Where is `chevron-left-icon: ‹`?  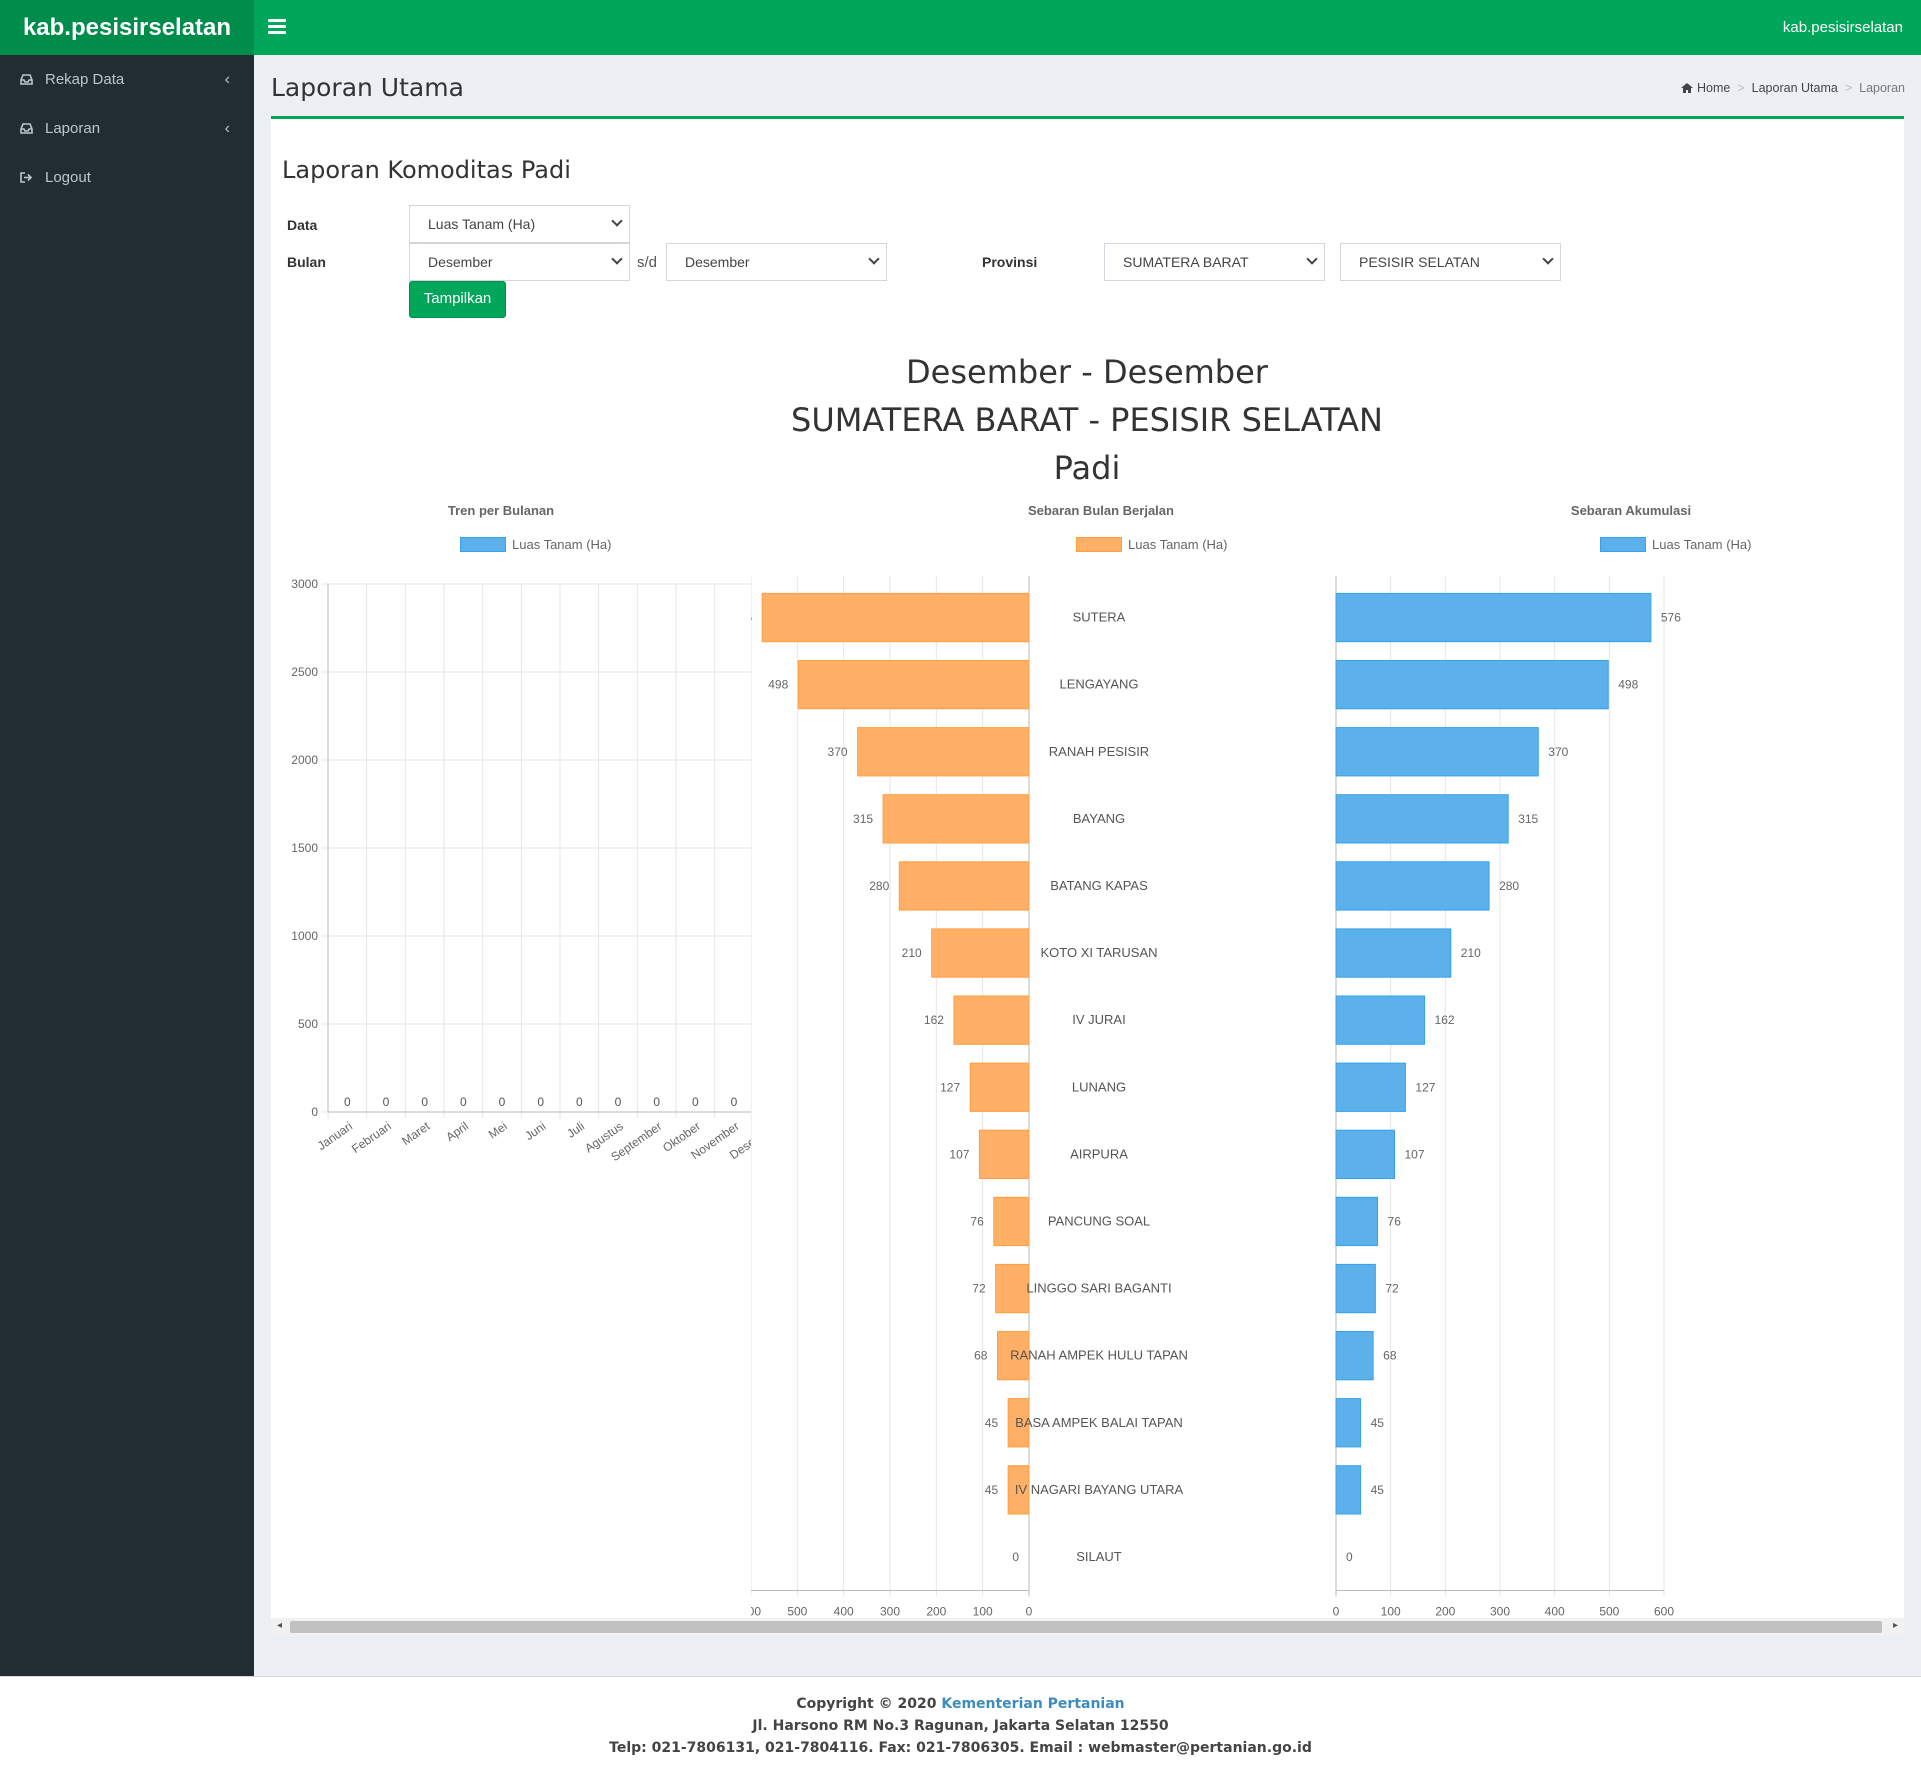
chevron-left-icon: ‹ is located at coordinates (227, 128).